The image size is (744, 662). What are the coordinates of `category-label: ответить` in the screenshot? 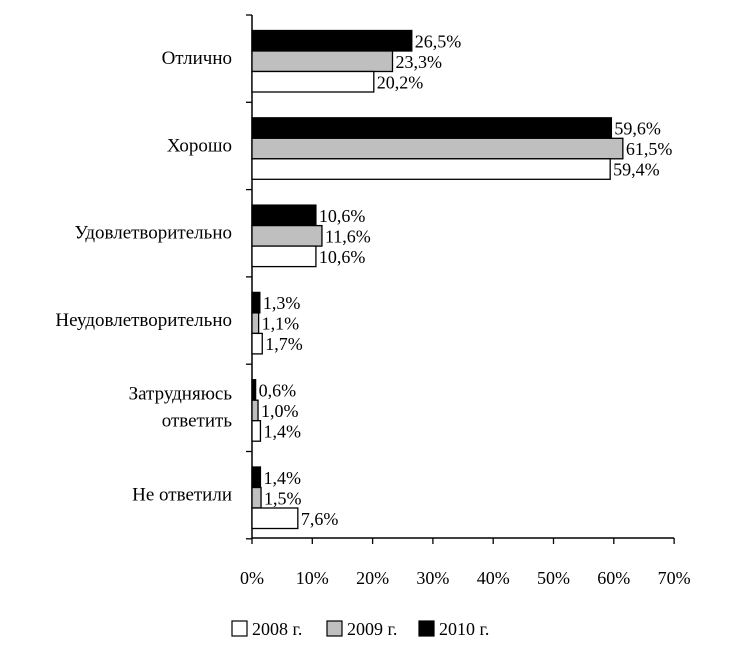 It's located at (197, 421).